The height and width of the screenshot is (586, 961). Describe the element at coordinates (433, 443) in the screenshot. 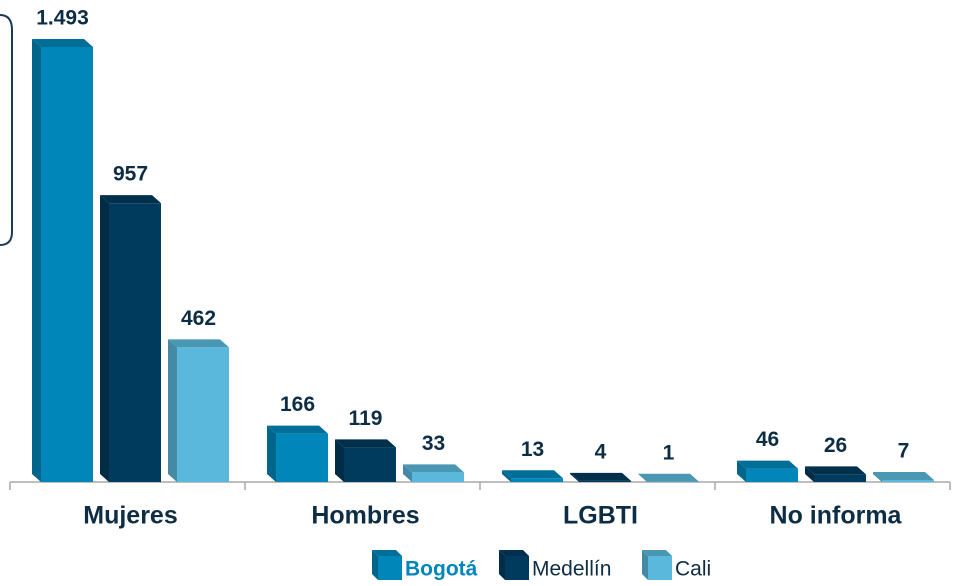

I see `data-label: 33` at that location.